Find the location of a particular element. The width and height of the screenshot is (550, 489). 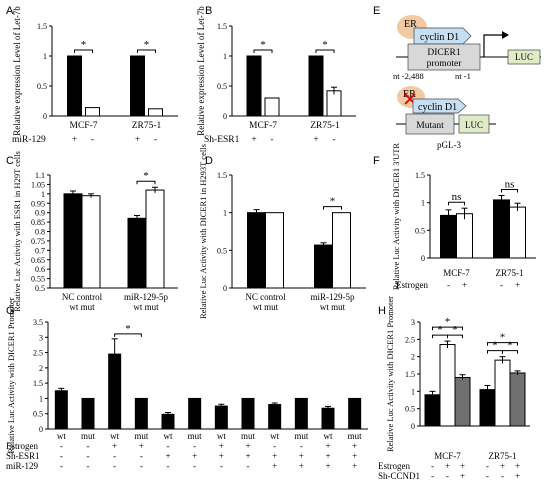

nt-end-label: nt -1 is located at coordinates (463, 76).